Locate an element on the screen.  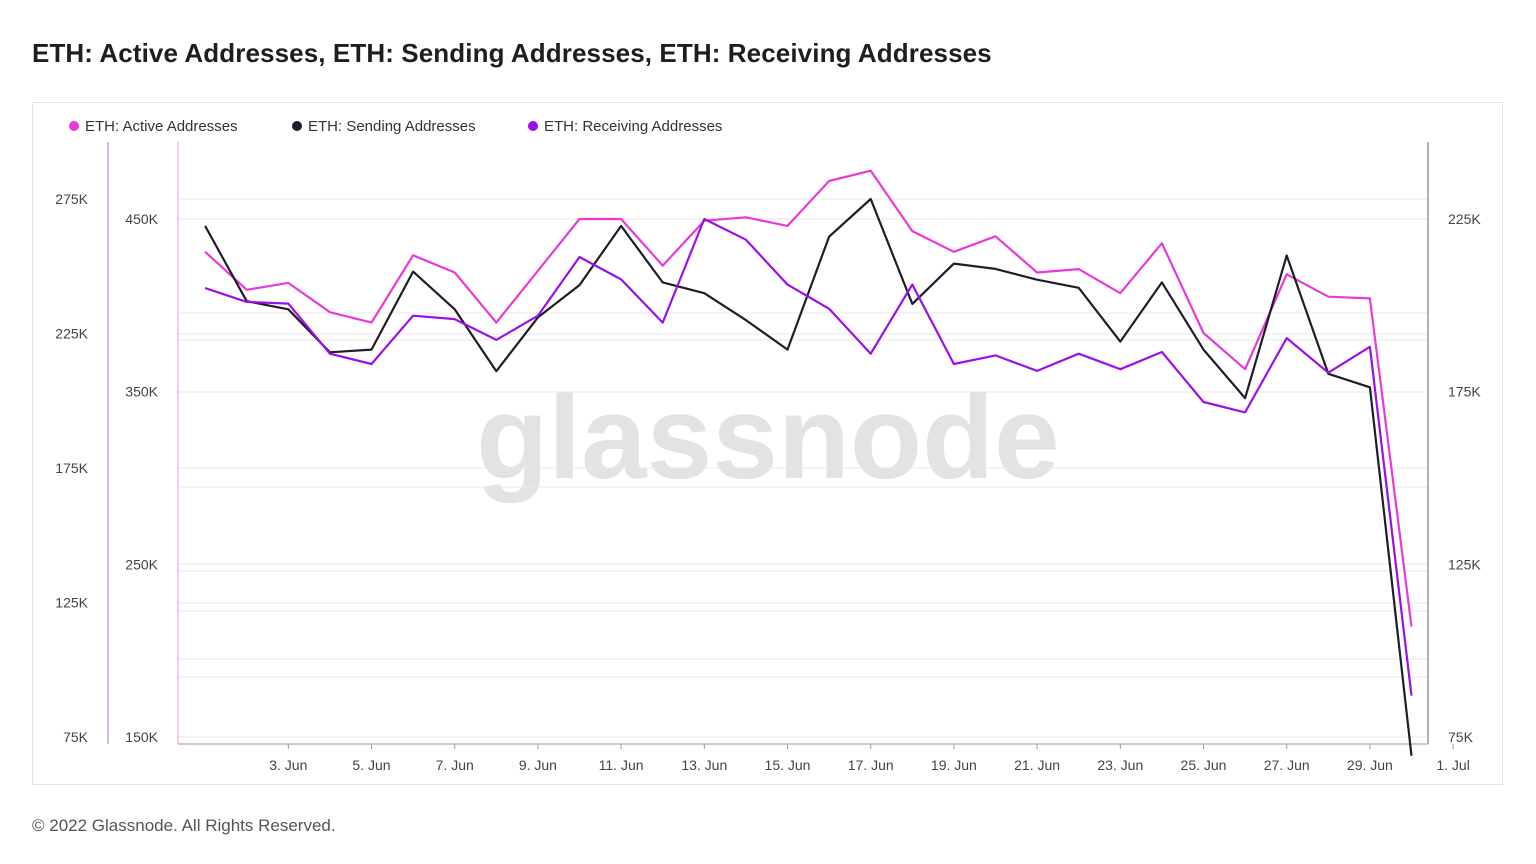
y-tick-label-left-outer: 125K is located at coordinates (71, 603).